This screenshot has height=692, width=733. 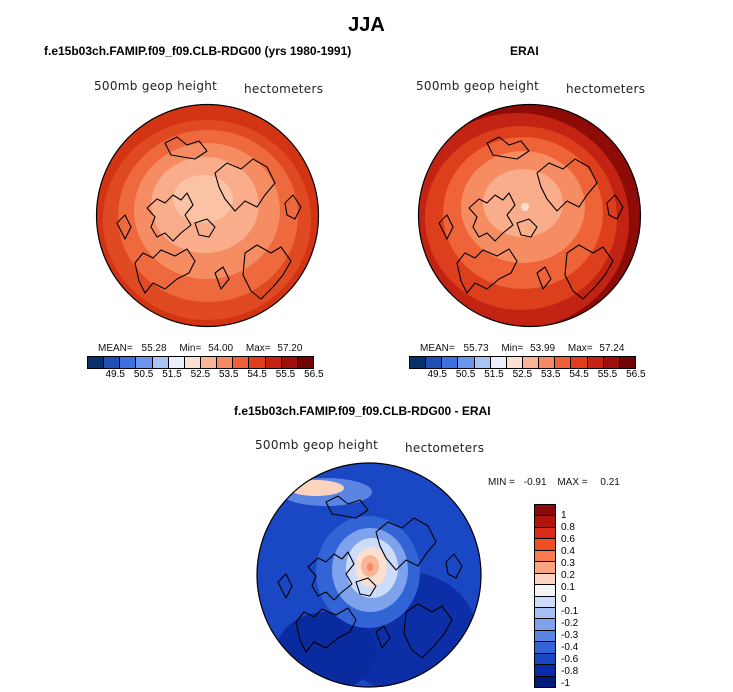 What do you see at coordinates (501, 482) in the screenshot?
I see `diff-min-label: MIN =` at bounding box center [501, 482].